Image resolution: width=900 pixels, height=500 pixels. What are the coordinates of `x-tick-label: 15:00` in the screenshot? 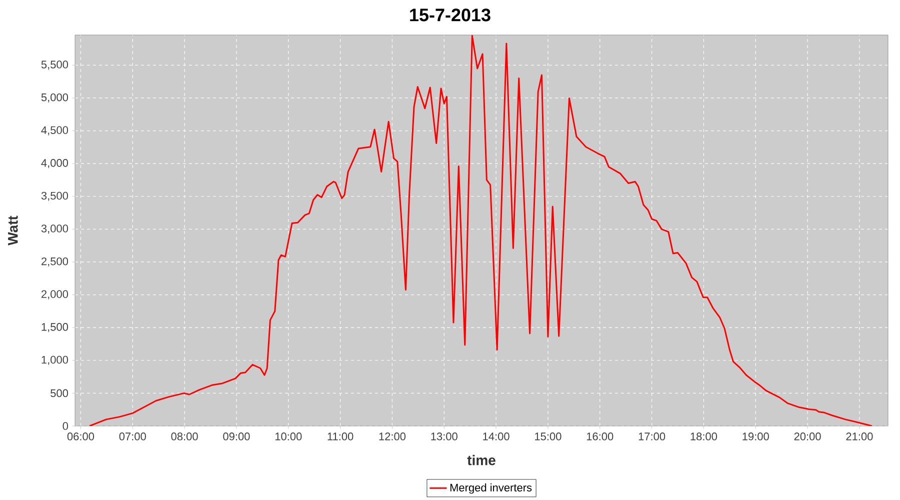 It's located at (548, 436).